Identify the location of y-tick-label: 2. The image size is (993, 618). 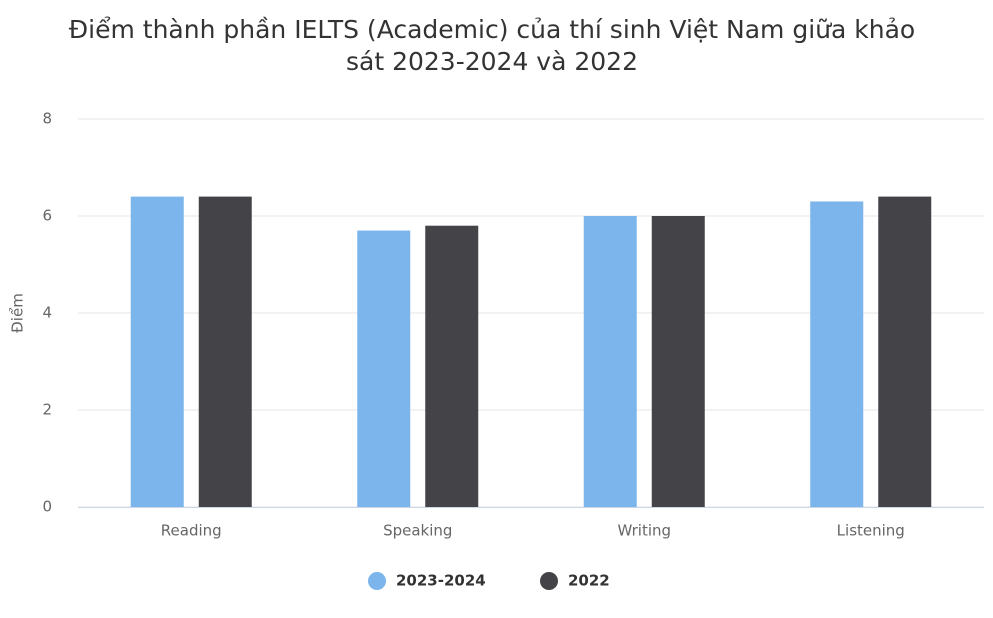
(47, 410).